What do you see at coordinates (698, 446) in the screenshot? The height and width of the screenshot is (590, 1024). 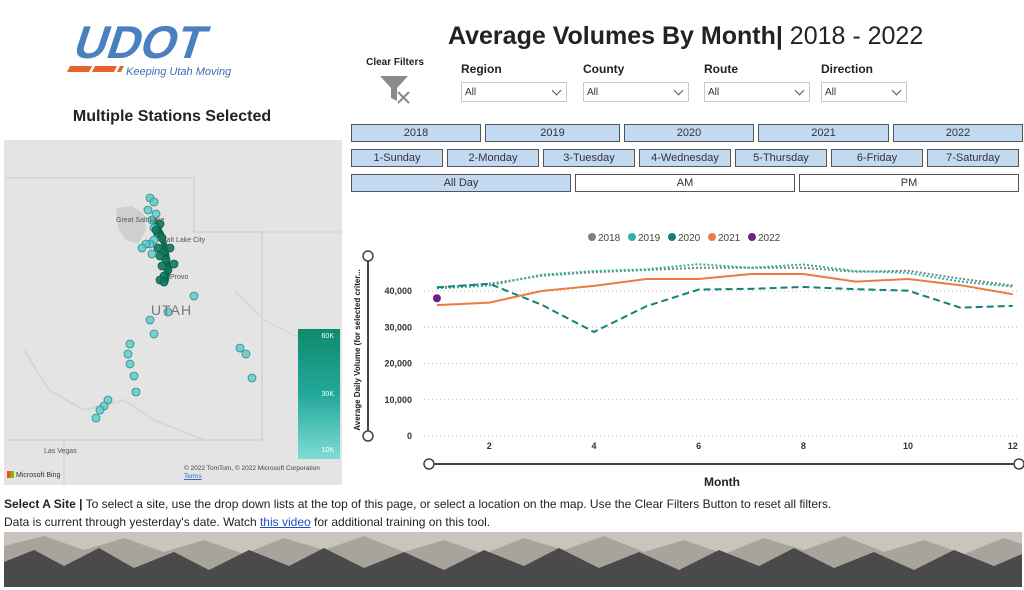 I see `x-tick-label: 6` at bounding box center [698, 446].